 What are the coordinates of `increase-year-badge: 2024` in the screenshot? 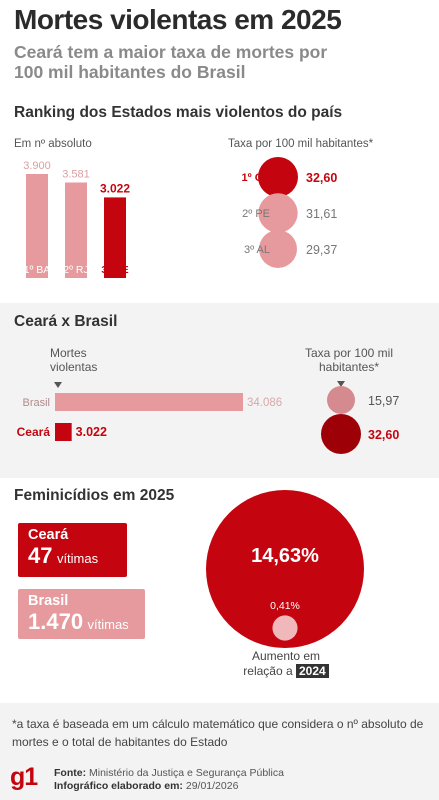 It's located at (312, 671).